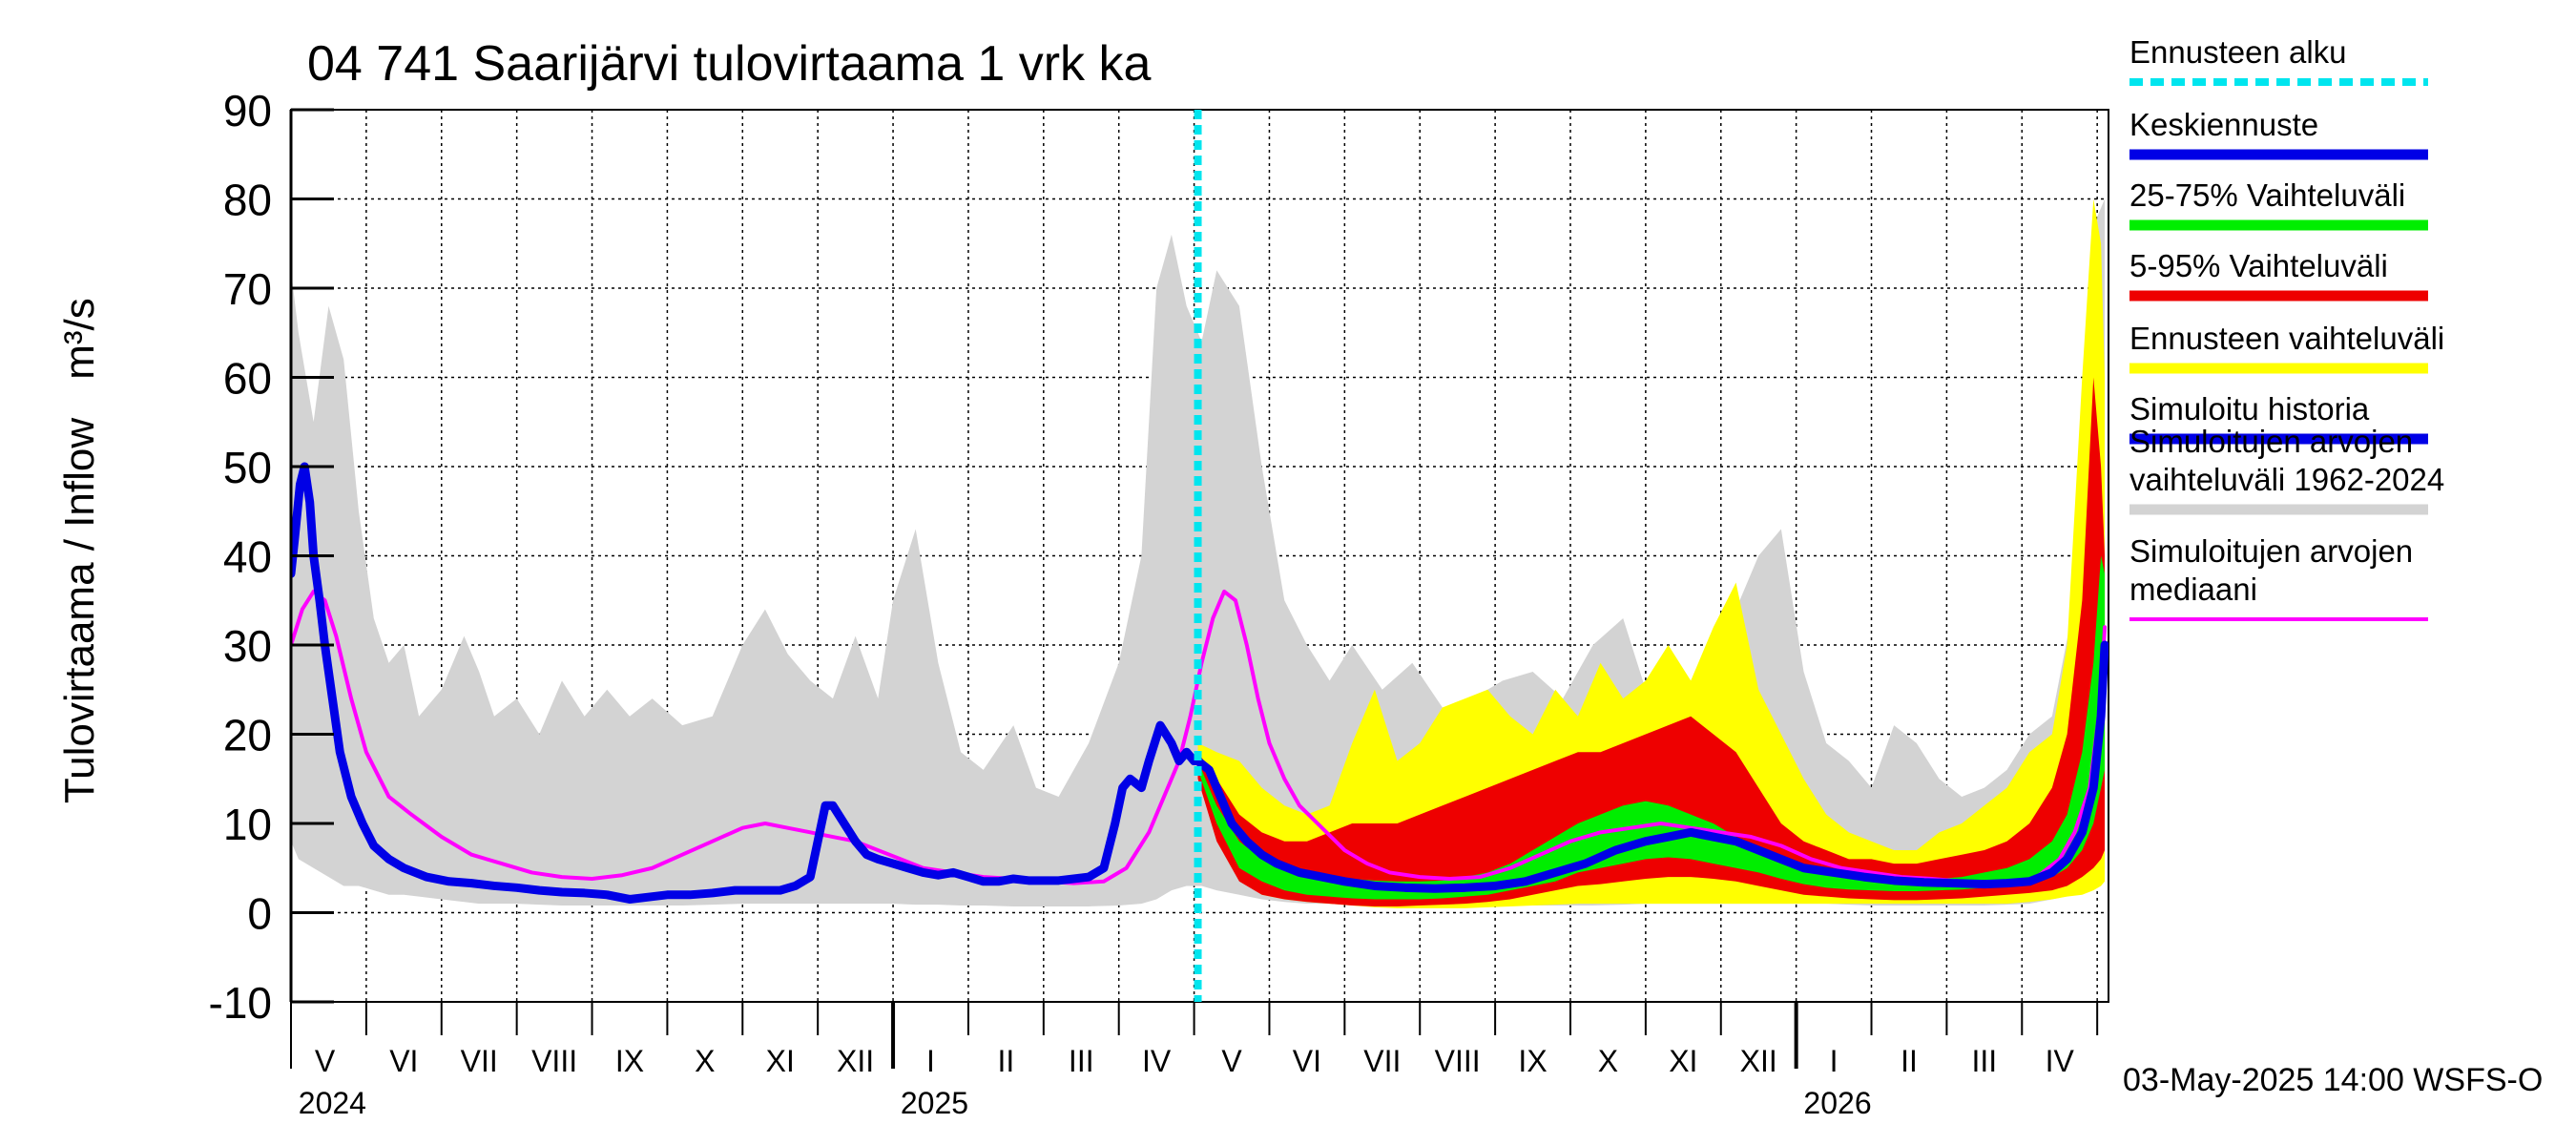 The height and width of the screenshot is (1145, 2576). I want to click on chart-title: 04 741 Saarijärvi tulovirtaama 1 vrk ka, so click(729, 64).